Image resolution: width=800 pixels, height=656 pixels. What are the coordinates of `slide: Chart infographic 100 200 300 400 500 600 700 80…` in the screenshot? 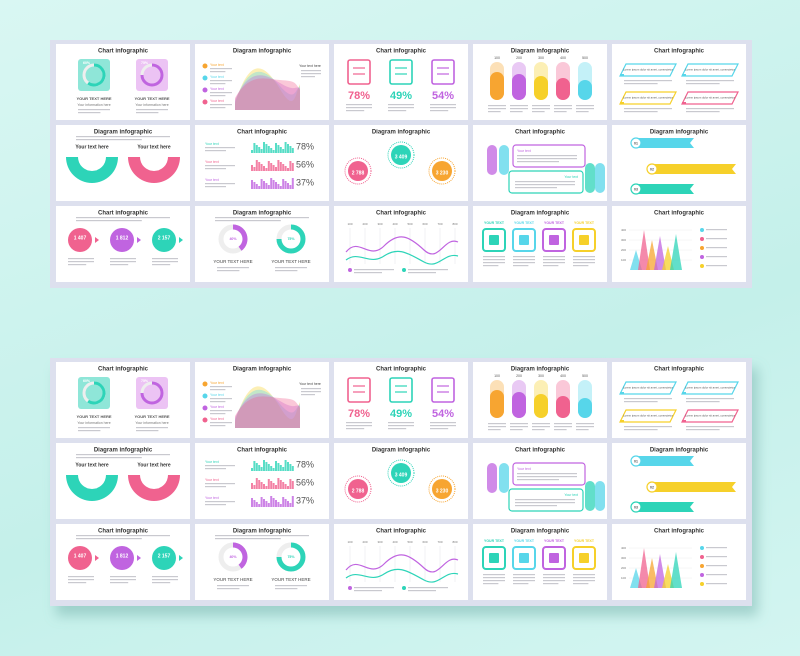 It's located at (401, 244).